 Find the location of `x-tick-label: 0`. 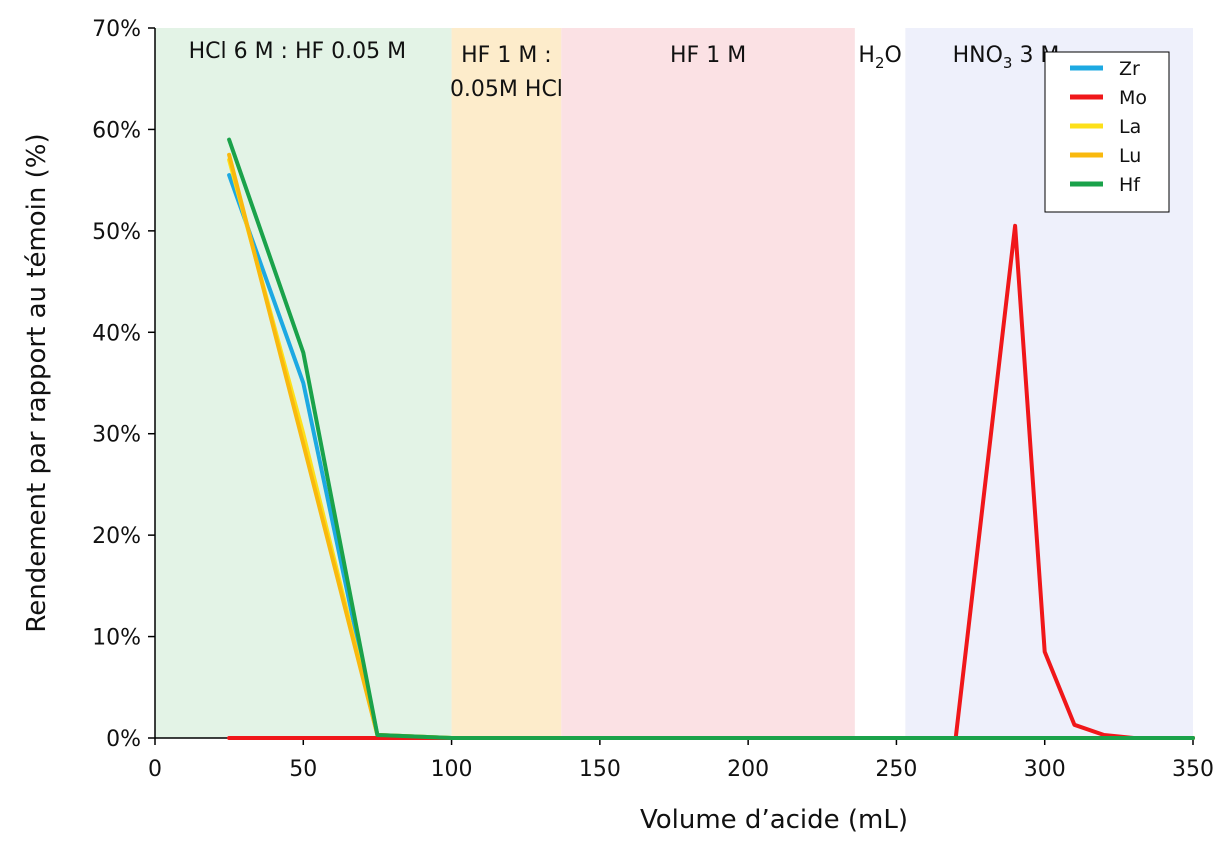

x-tick-label: 0 is located at coordinates (155, 769).